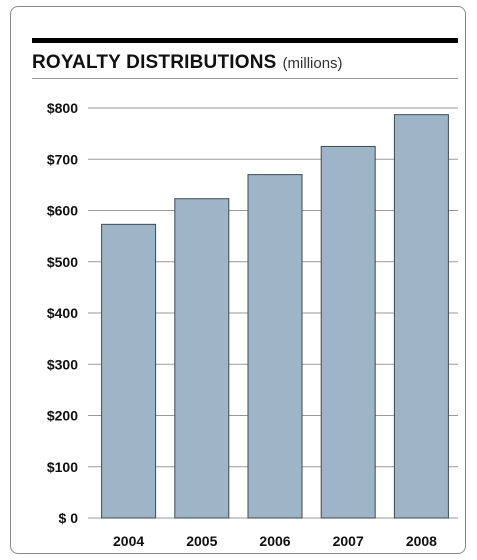  Describe the element at coordinates (62, 211) in the screenshot. I see `y-tick-label: $600` at that location.